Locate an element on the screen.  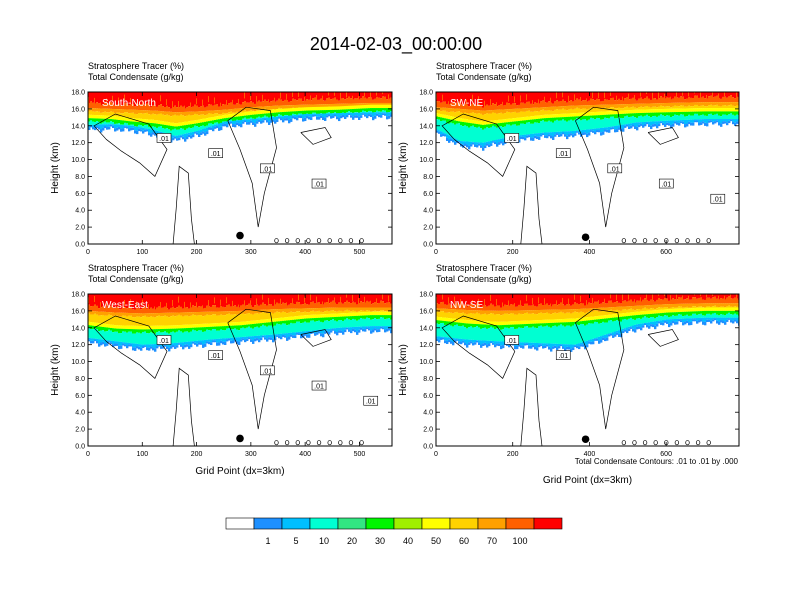
panel-name: South-North is located at coordinates (129, 103).